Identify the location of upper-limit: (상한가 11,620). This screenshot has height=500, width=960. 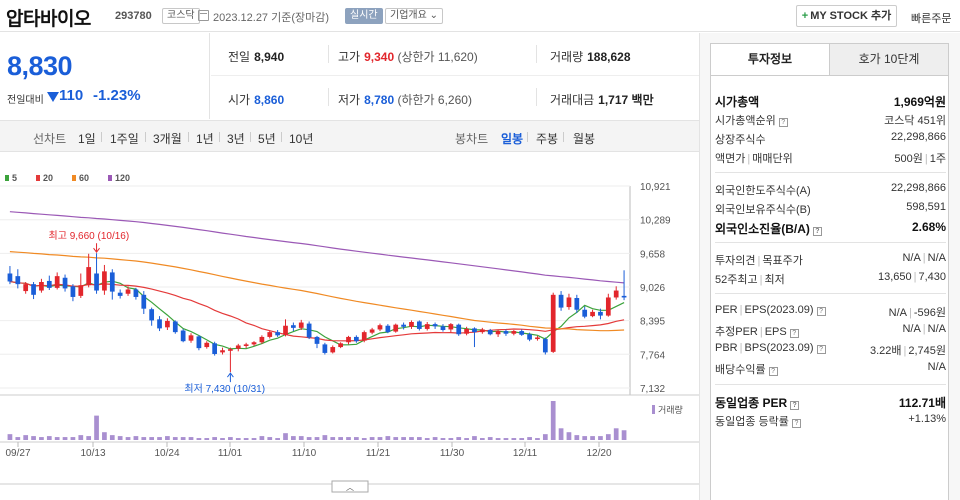
(437, 57).